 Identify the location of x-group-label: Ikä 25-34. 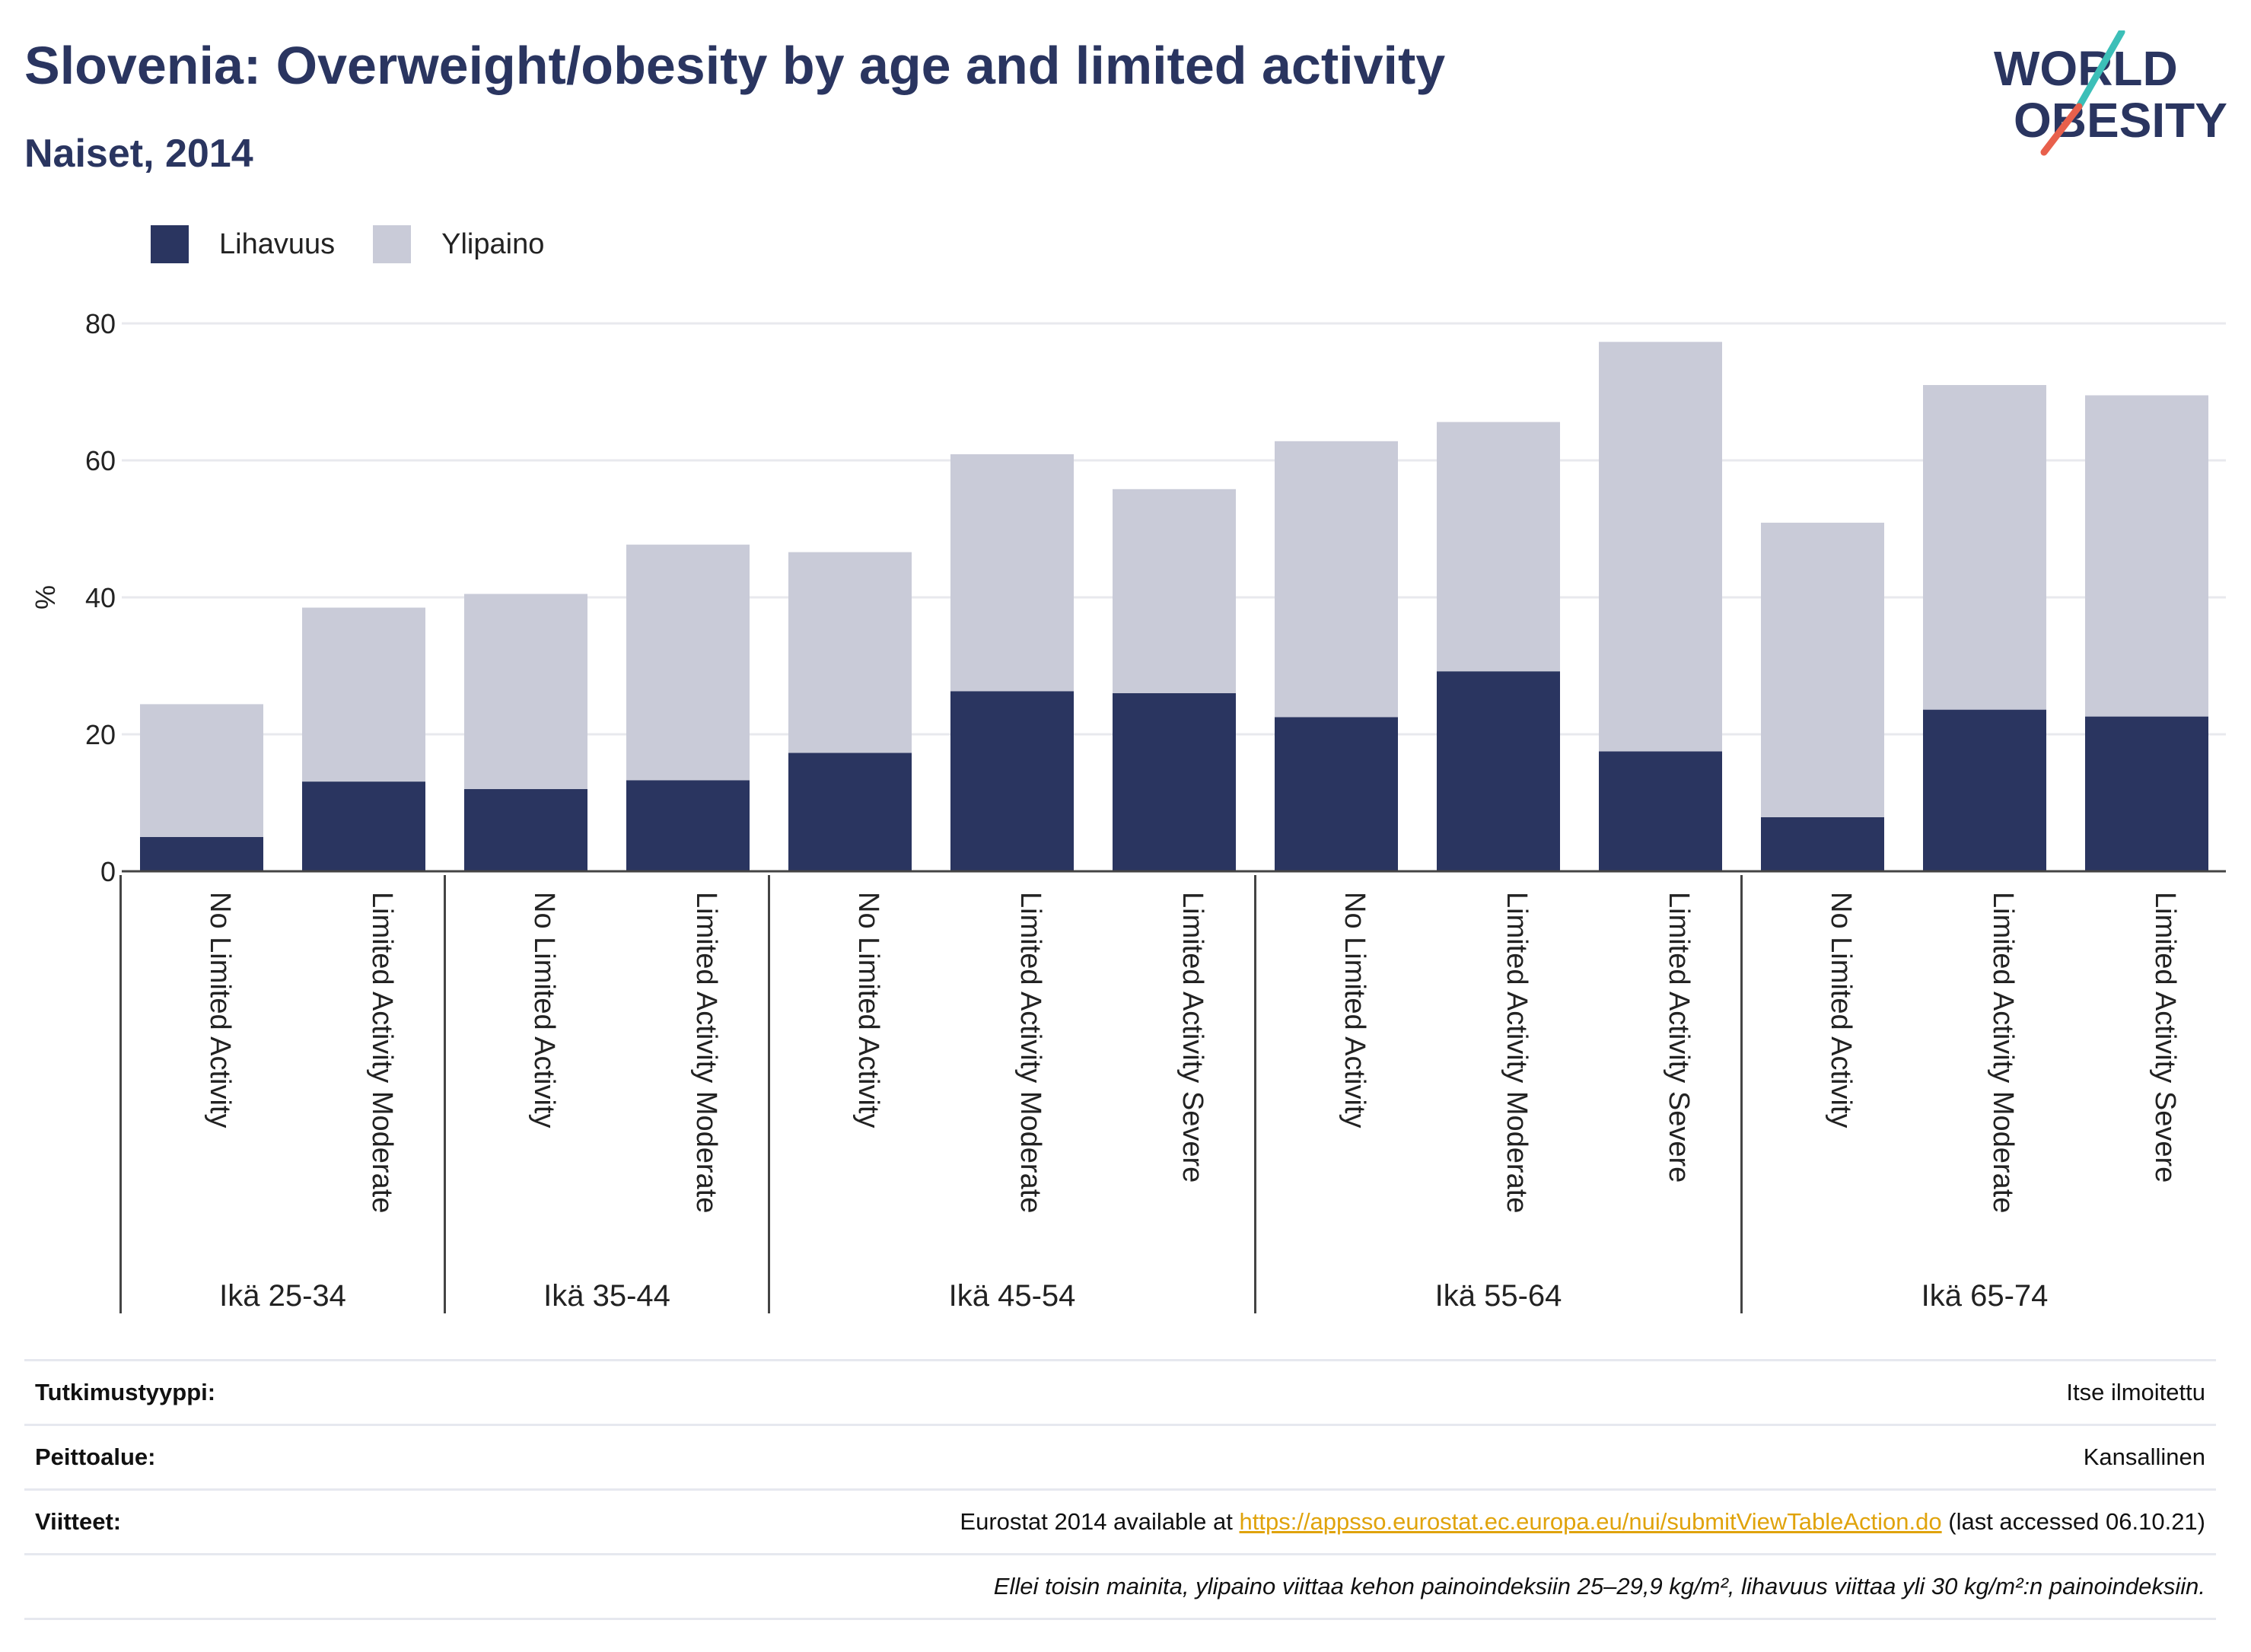
(282, 1296).